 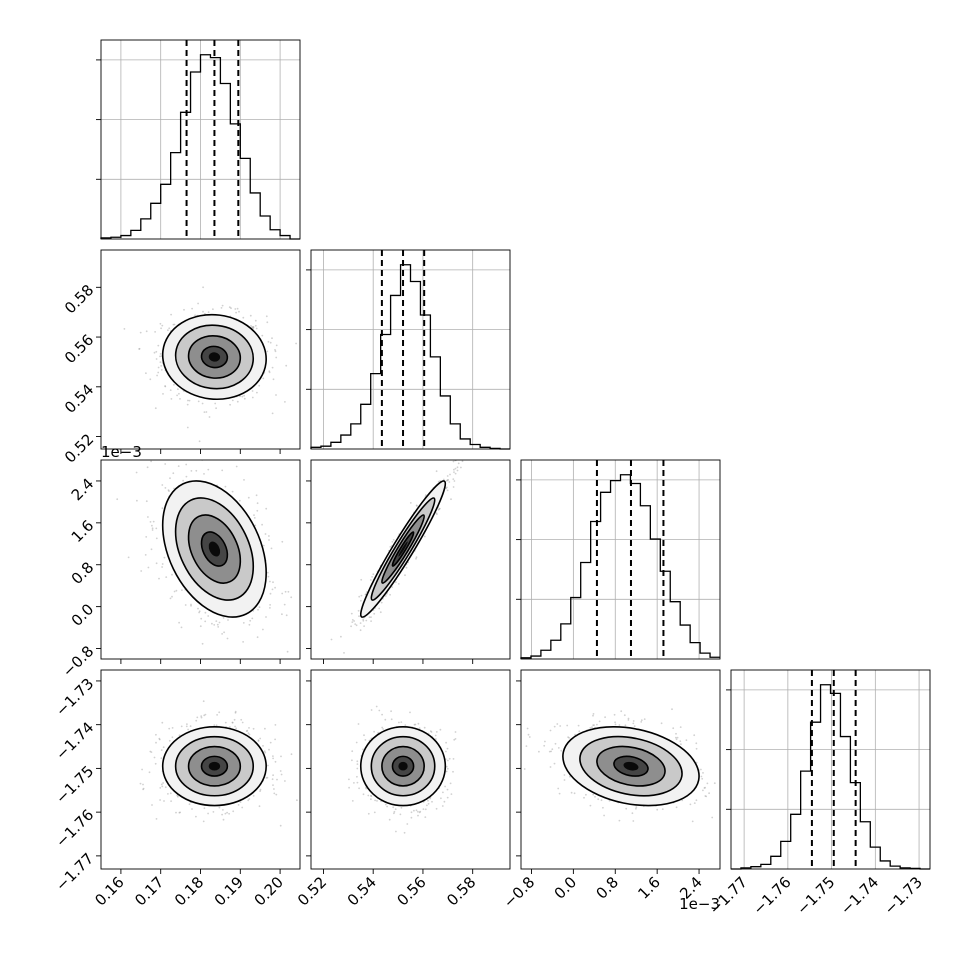 What do you see at coordinates (410, 357) in the screenshot?
I see `hist-step-p2` at bounding box center [410, 357].